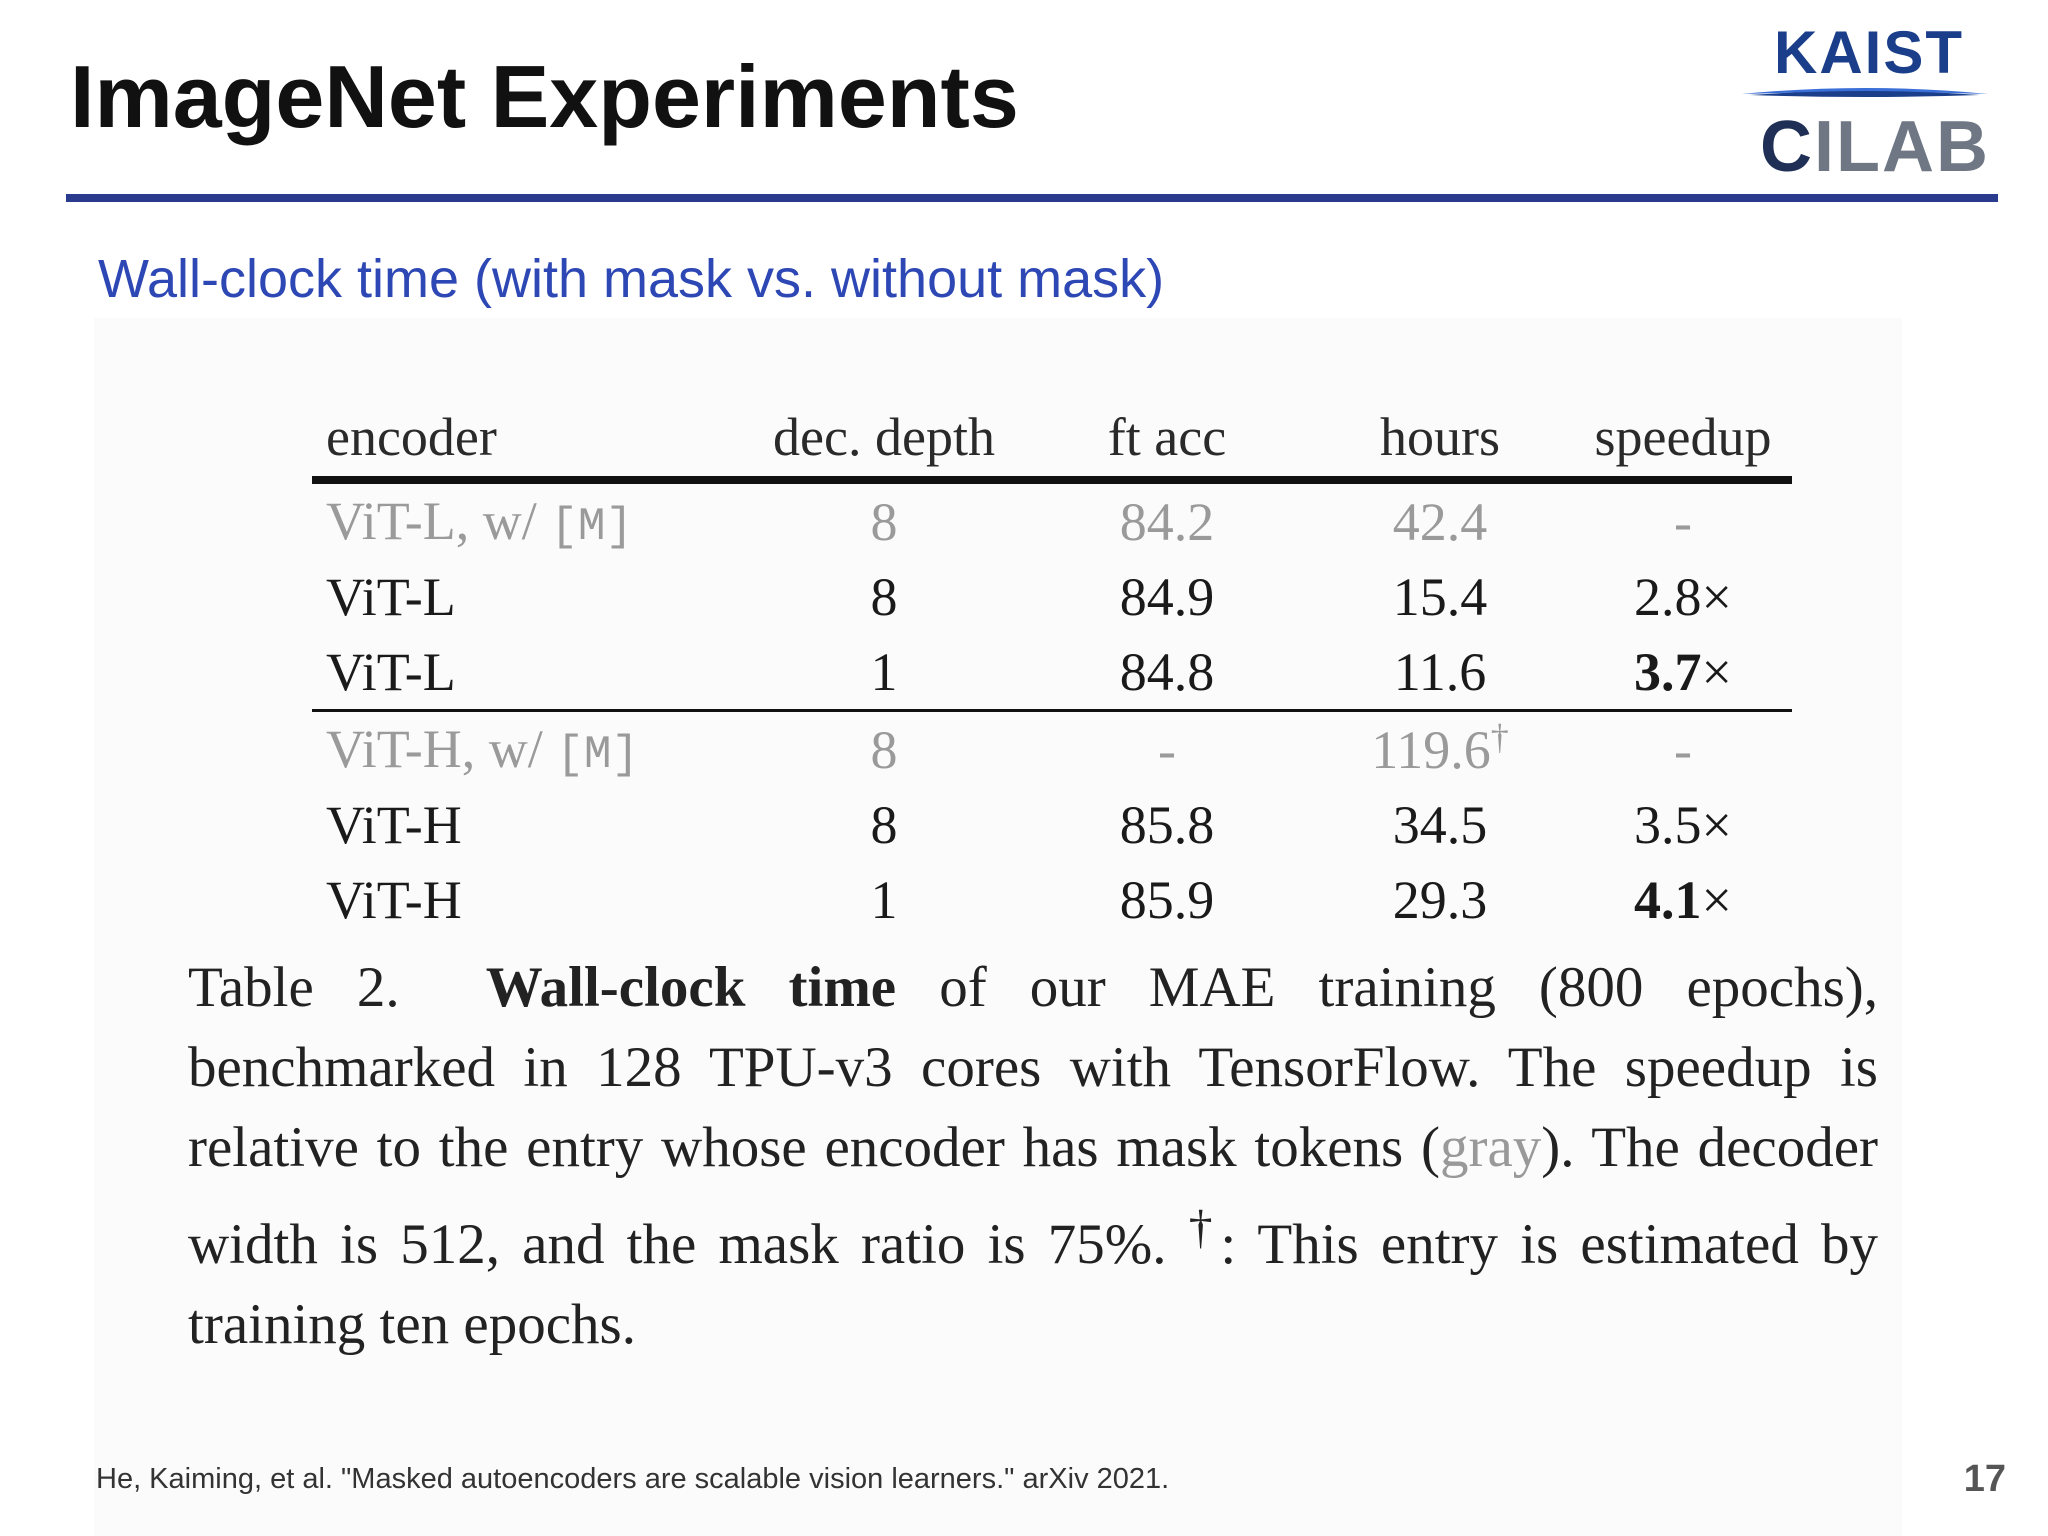  Describe the element at coordinates (1052, 899) in the screenshot. I see `table-row: ViT-H 1 85.9 29.3 4.1×` at that location.